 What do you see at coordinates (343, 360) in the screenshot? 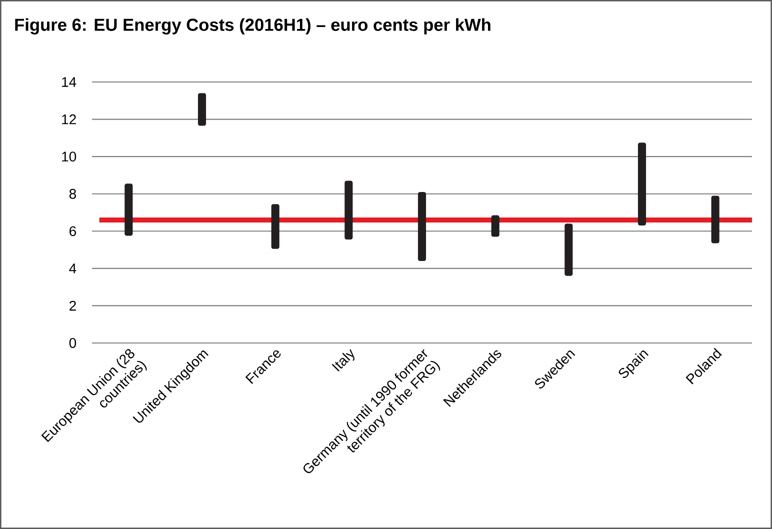
I see `x-tick-label: Italy` at bounding box center [343, 360].